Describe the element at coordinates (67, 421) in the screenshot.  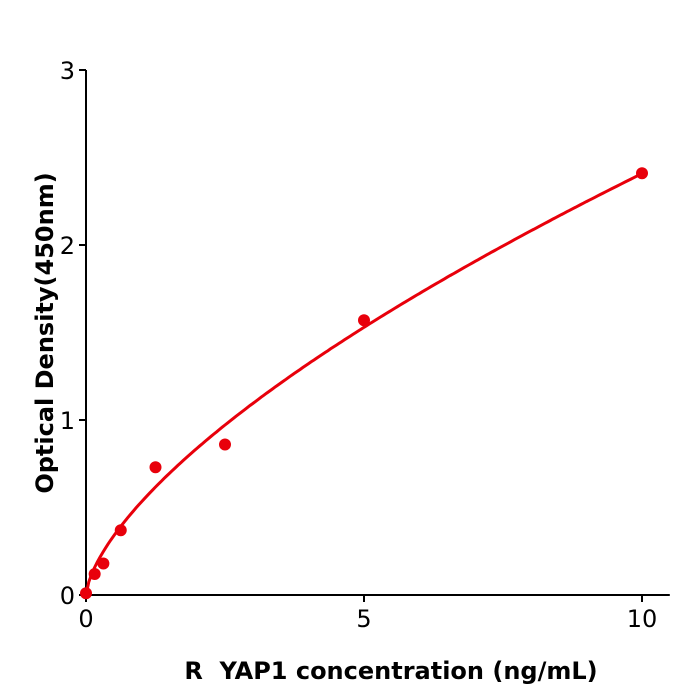
I see `y-tick-label: 1` at that location.